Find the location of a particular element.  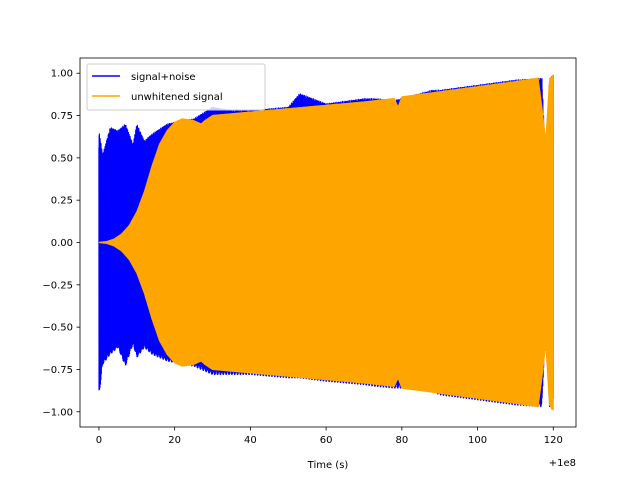

x-axis-label: Time (s) is located at coordinates (328, 465).